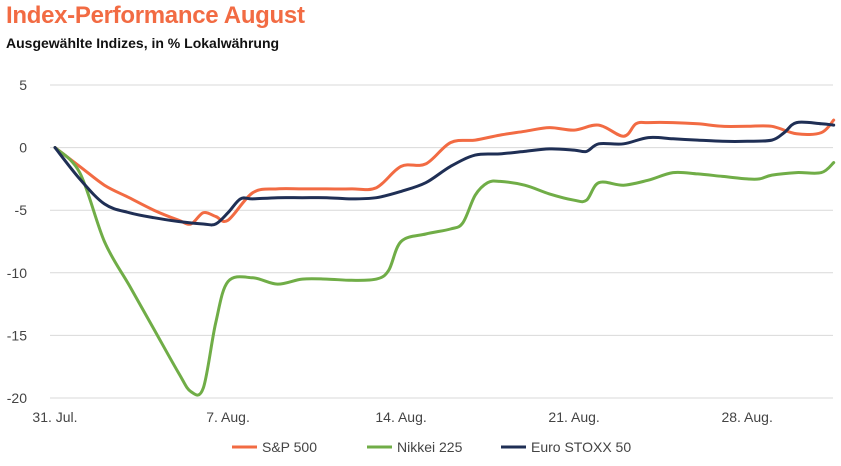 Image resolution: width=841 pixels, height=466 pixels. I want to click on legend: S&P 500 Nikkei 225 Euro STOXX 50, so click(431, 447).